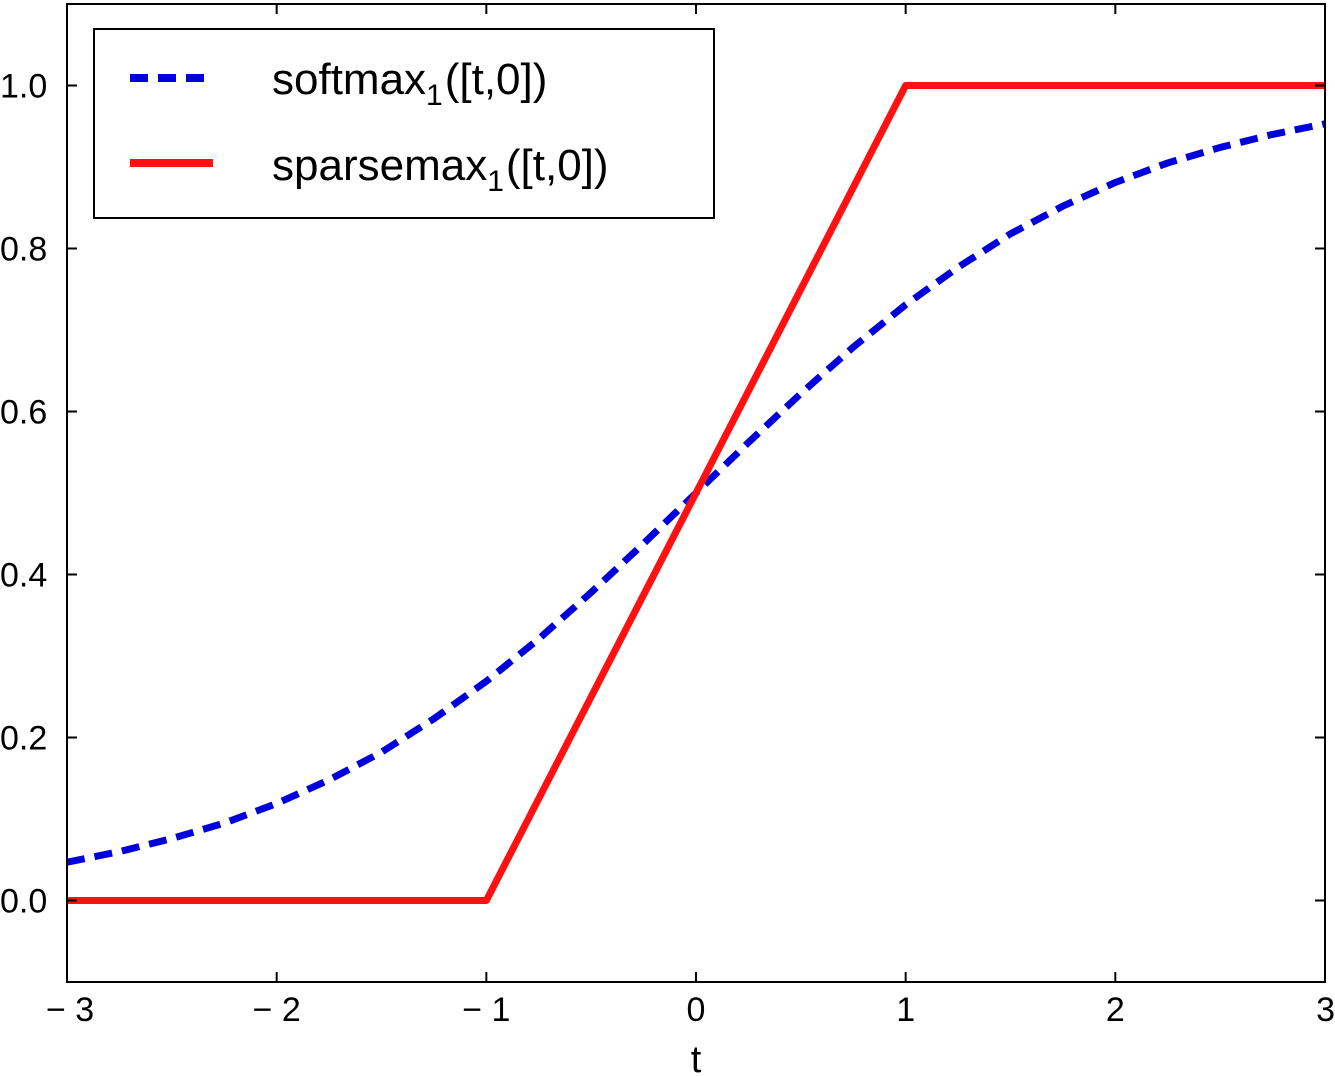 The width and height of the screenshot is (1335, 1076). I want to click on x-tick-label: 2, so click(1115, 1010).